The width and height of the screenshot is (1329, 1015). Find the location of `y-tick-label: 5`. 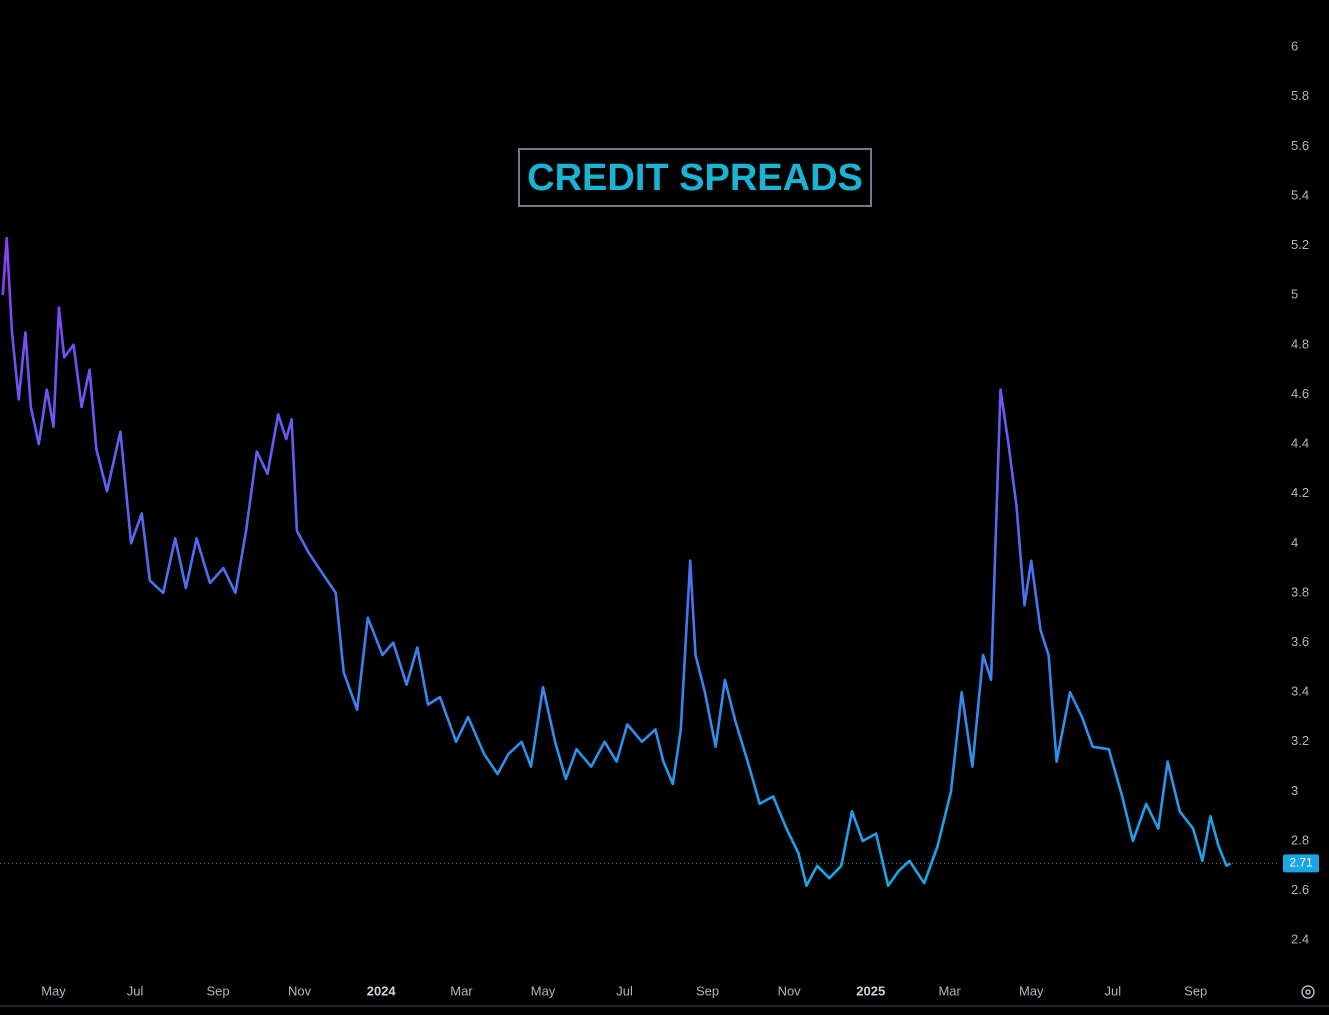

y-tick-label: 5 is located at coordinates (1294, 294).